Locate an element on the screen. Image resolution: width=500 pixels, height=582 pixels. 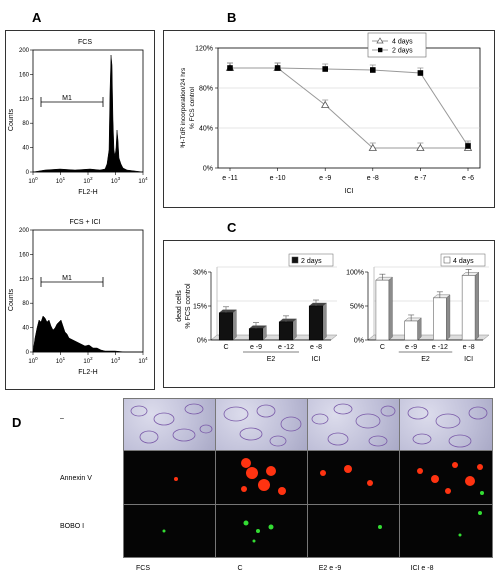
brightfield-cells-c is located at coordinates (262, 425).